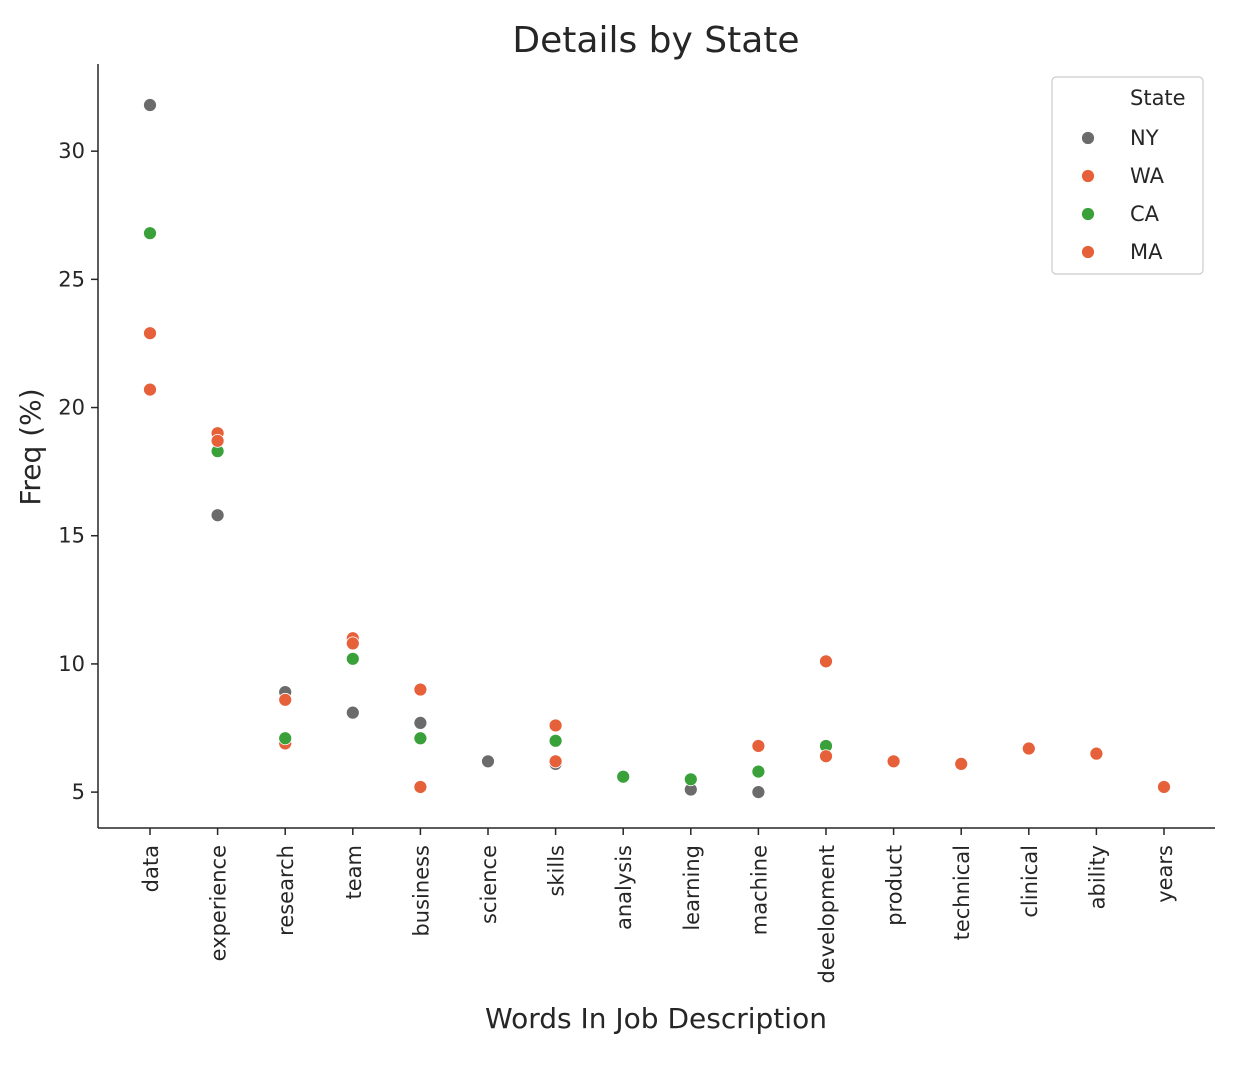  Describe the element at coordinates (1097, 877) in the screenshot. I see `x-tick-label: ability` at that location.